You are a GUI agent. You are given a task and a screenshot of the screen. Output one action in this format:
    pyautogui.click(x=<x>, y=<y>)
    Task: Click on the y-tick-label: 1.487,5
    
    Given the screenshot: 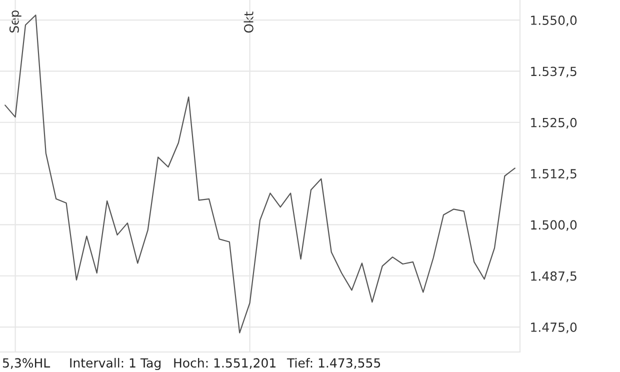 What is the action you would take?
    pyautogui.click(x=553, y=276)
    